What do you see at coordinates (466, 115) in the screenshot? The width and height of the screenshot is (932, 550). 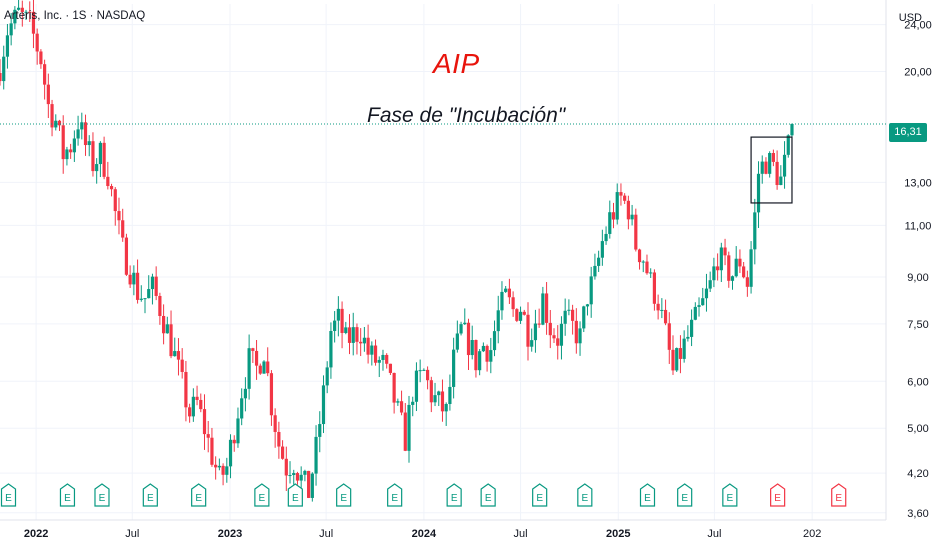 I see `phase-annotation: Fase de "Incubación"` at bounding box center [466, 115].